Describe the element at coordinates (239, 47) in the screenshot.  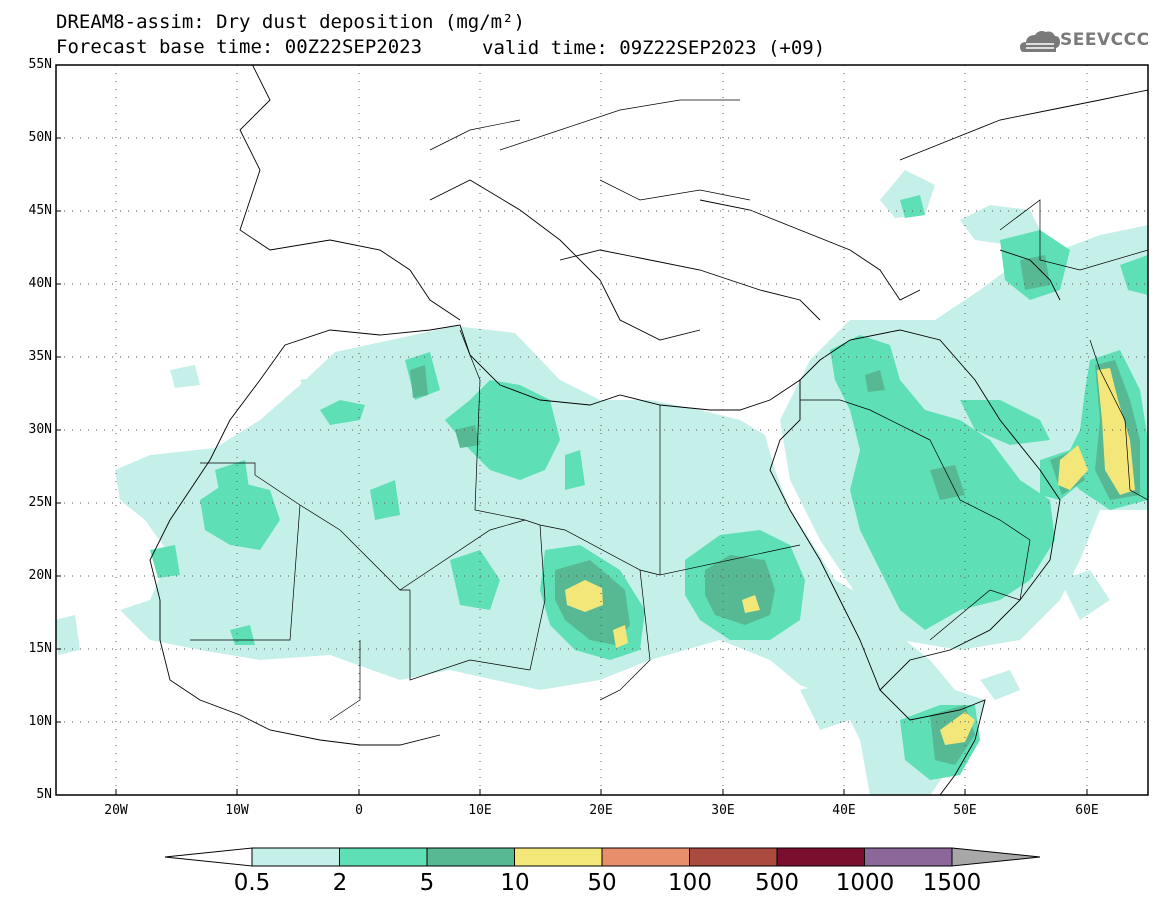
I see `forecast-base-time: Forecast base time: 00Z22SEP2023` at that location.